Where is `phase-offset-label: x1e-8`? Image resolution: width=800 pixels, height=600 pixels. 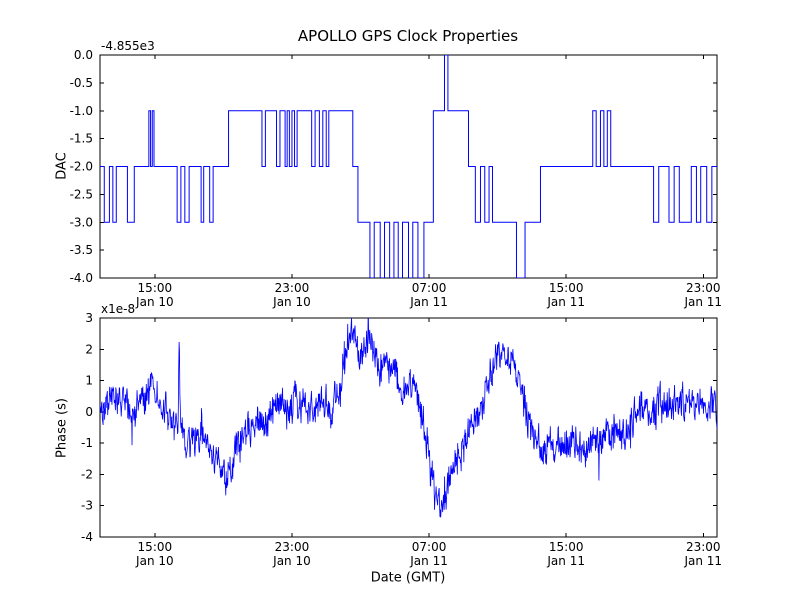 phase-offset-label: x1e-8 is located at coordinates (118, 309).